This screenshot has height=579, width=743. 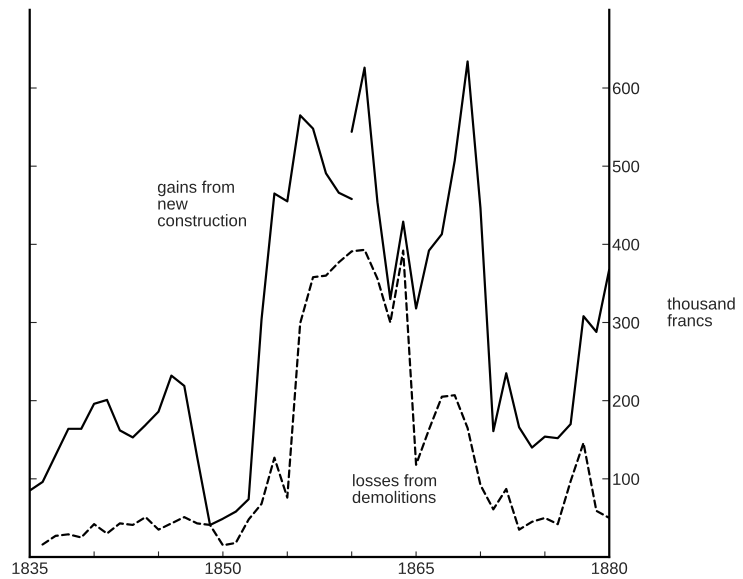 What do you see at coordinates (626, 479) in the screenshot?
I see `y-tick-label: 100` at bounding box center [626, 479].